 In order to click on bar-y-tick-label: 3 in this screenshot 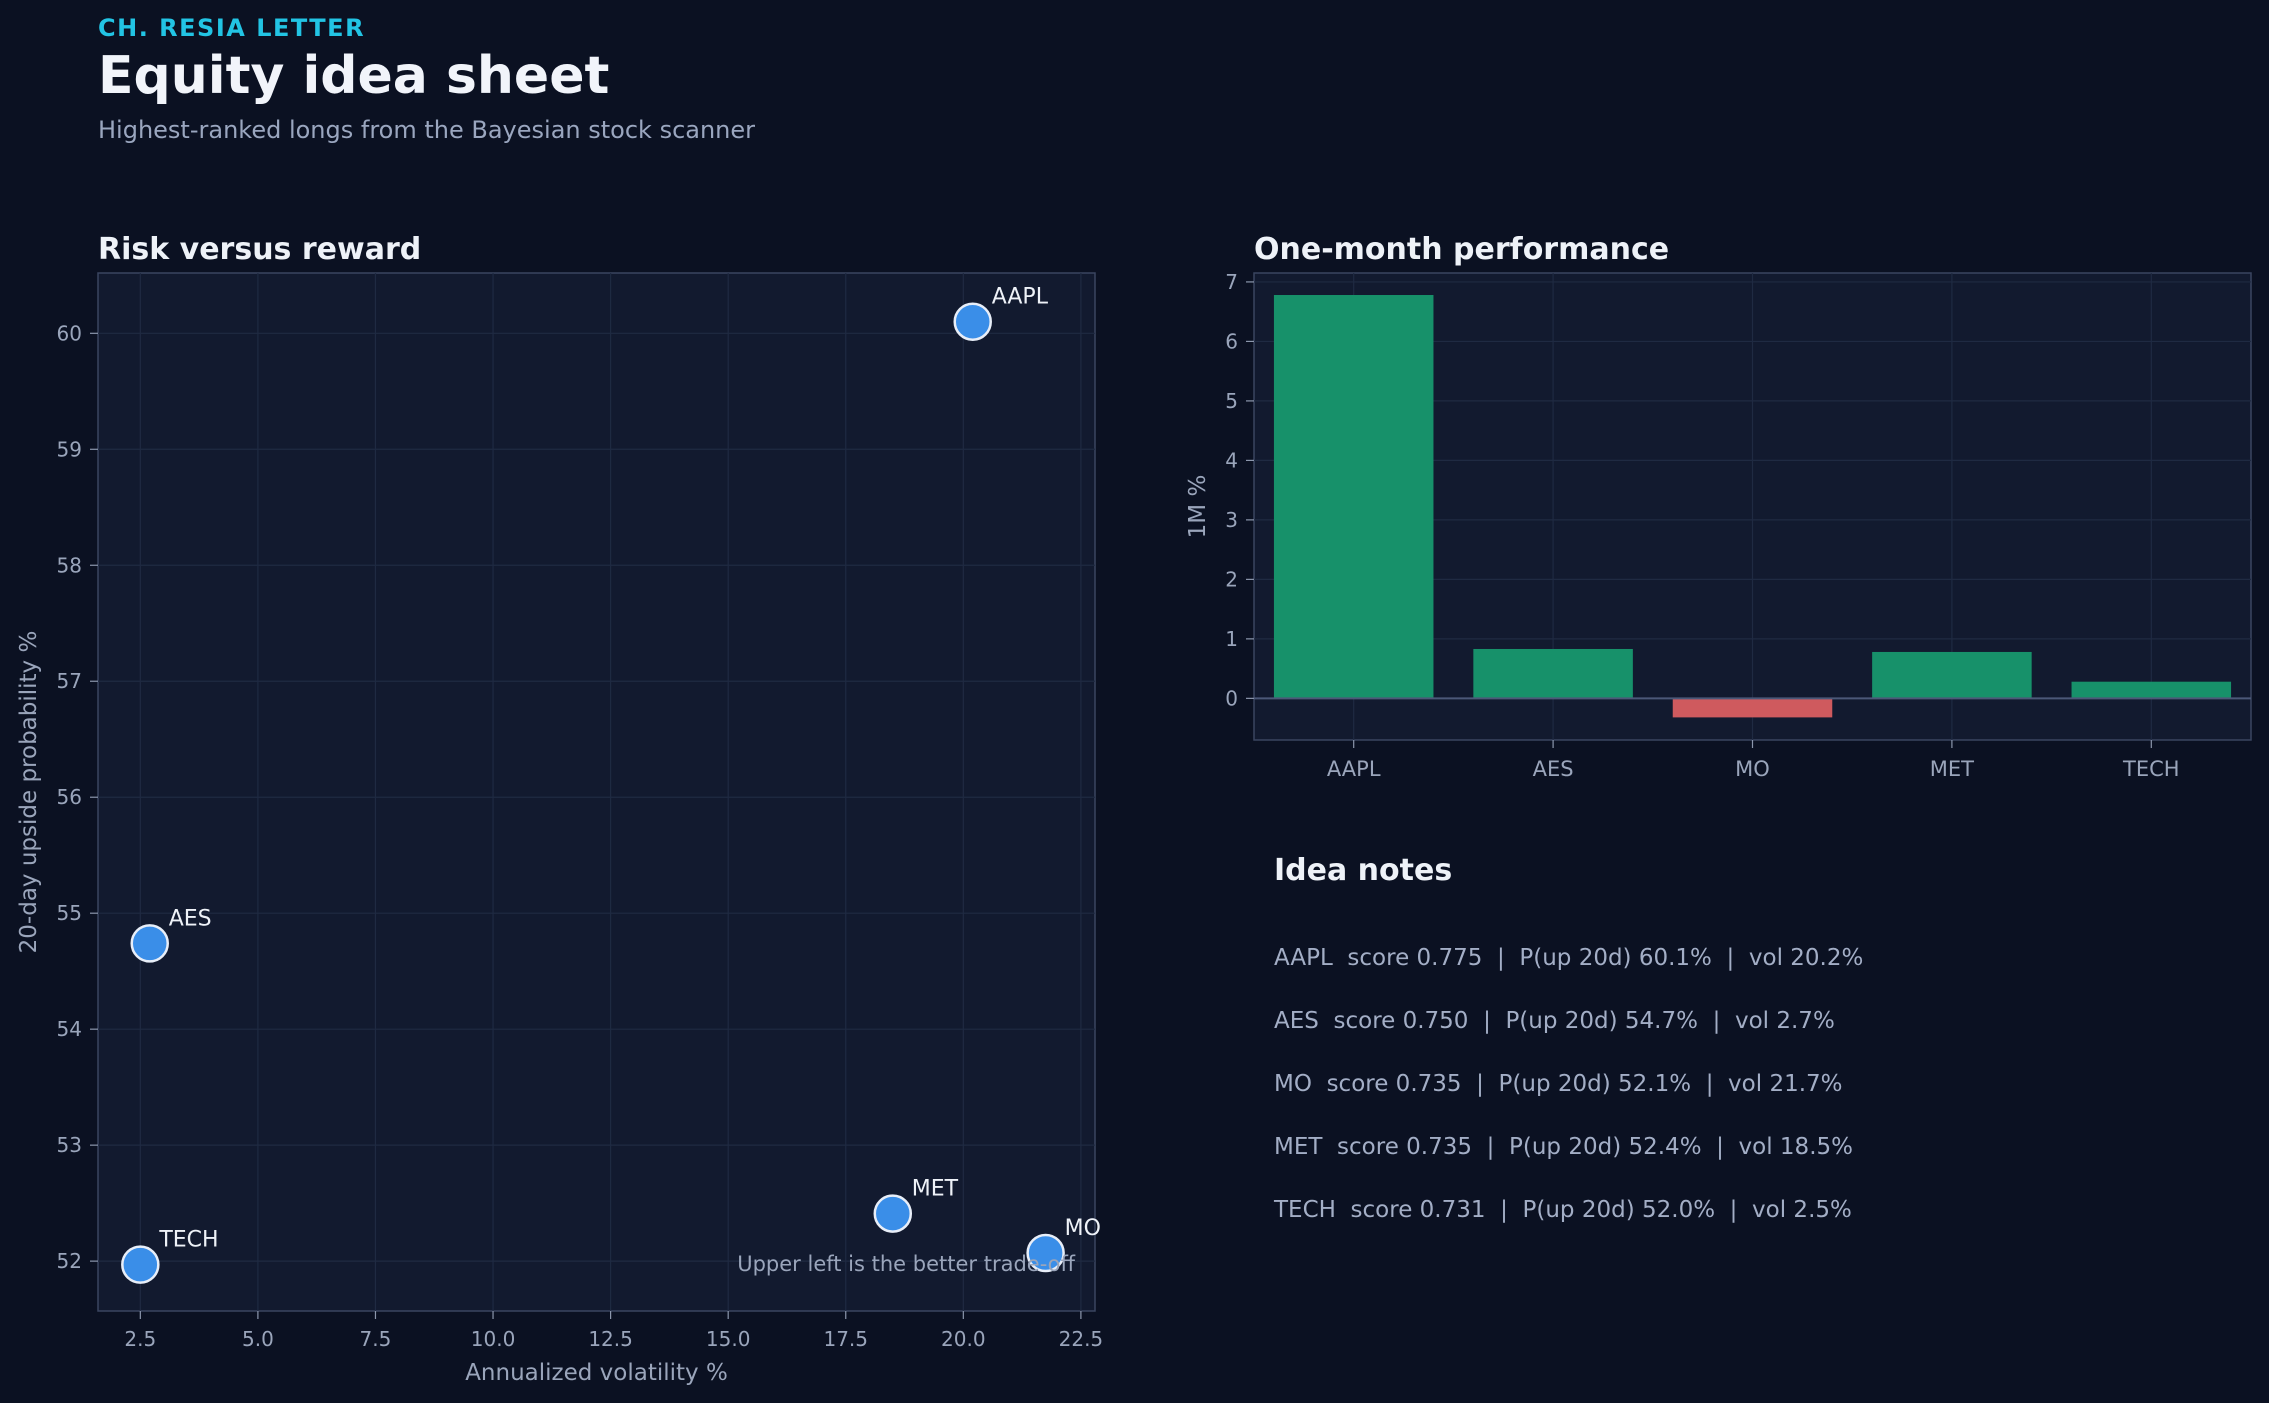, I will do `click(1231, 520)`.